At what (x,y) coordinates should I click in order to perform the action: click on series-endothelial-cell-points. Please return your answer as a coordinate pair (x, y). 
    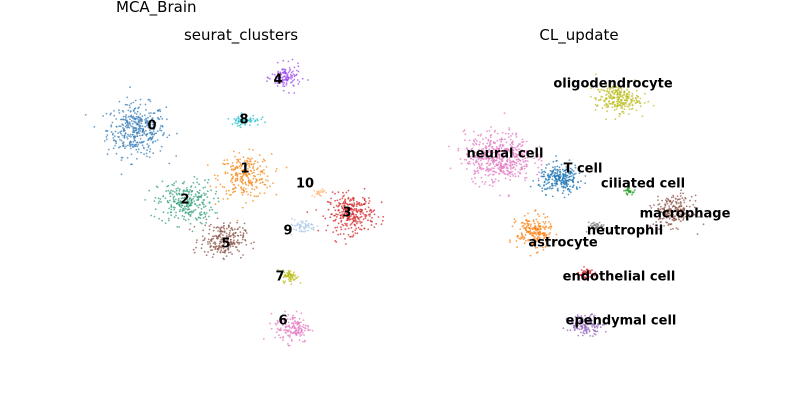
    Looking at the image, I should click on (586, 274).